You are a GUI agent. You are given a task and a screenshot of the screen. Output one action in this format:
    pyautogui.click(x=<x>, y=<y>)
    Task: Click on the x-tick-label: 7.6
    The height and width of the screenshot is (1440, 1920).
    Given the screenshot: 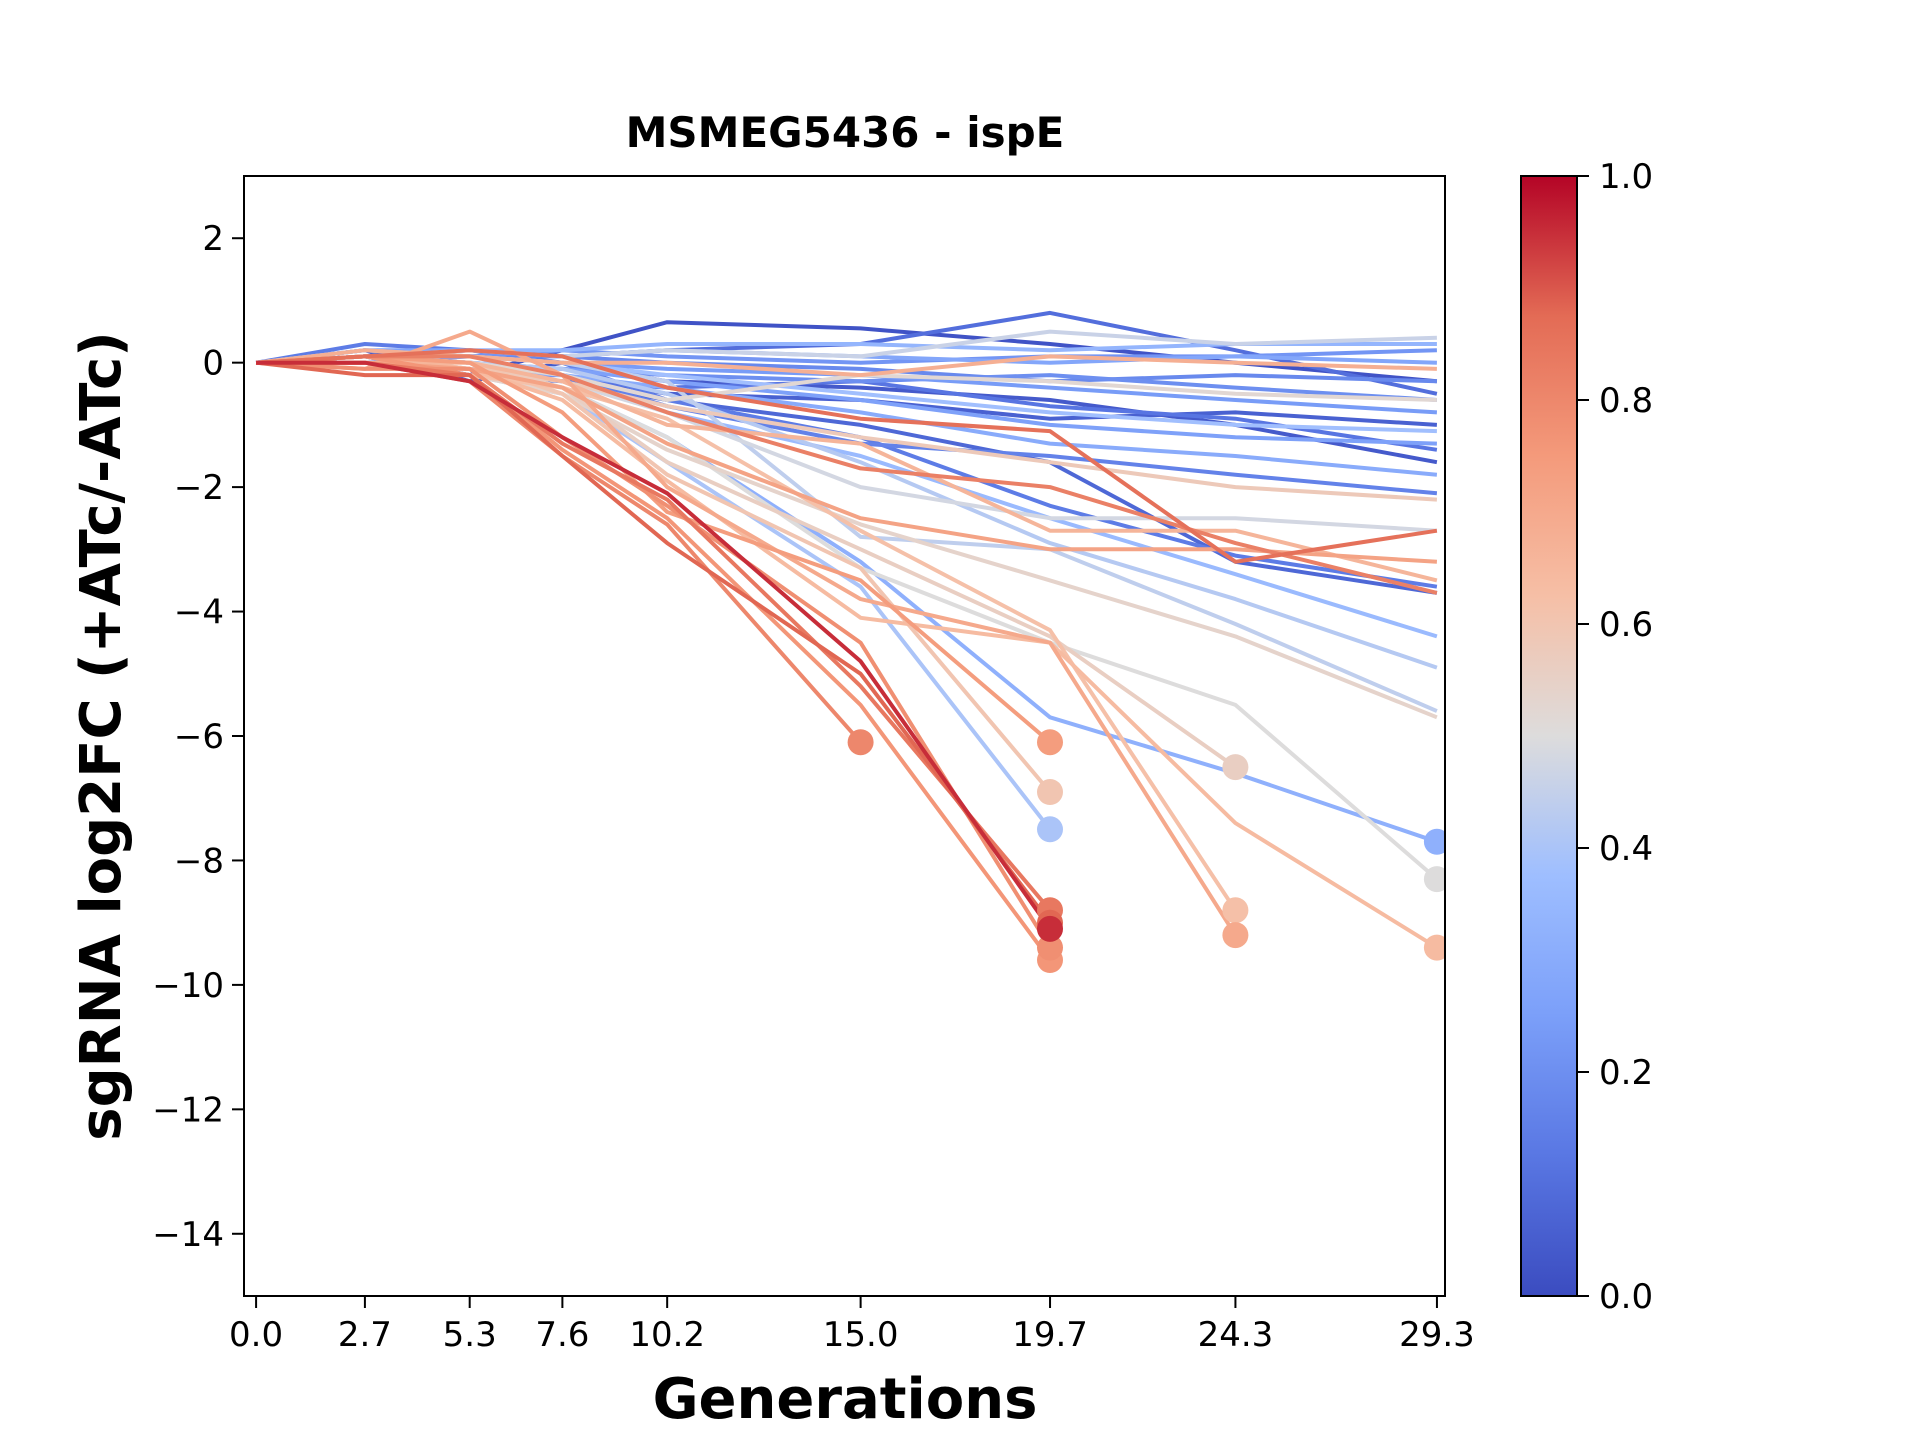 What is the action you would take?
    pyautogui.click(x=562, y=1335)
    